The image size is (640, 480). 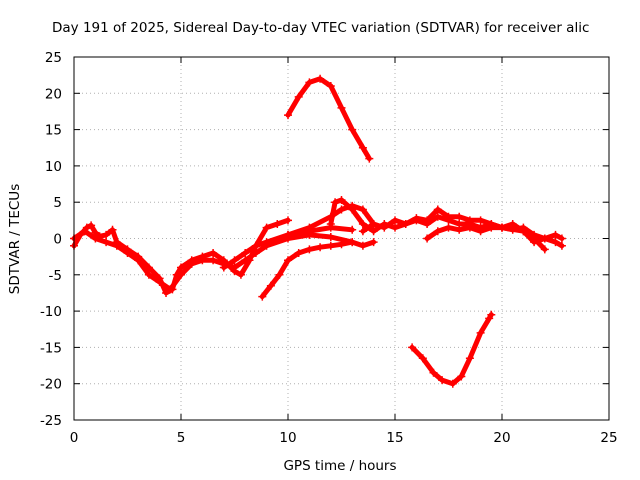 What do you see at coordinates (344, 438) in the screenshot?
I see `x-tick-labels: 0 5 10 15 20 25` at bounding box center [344, 438].